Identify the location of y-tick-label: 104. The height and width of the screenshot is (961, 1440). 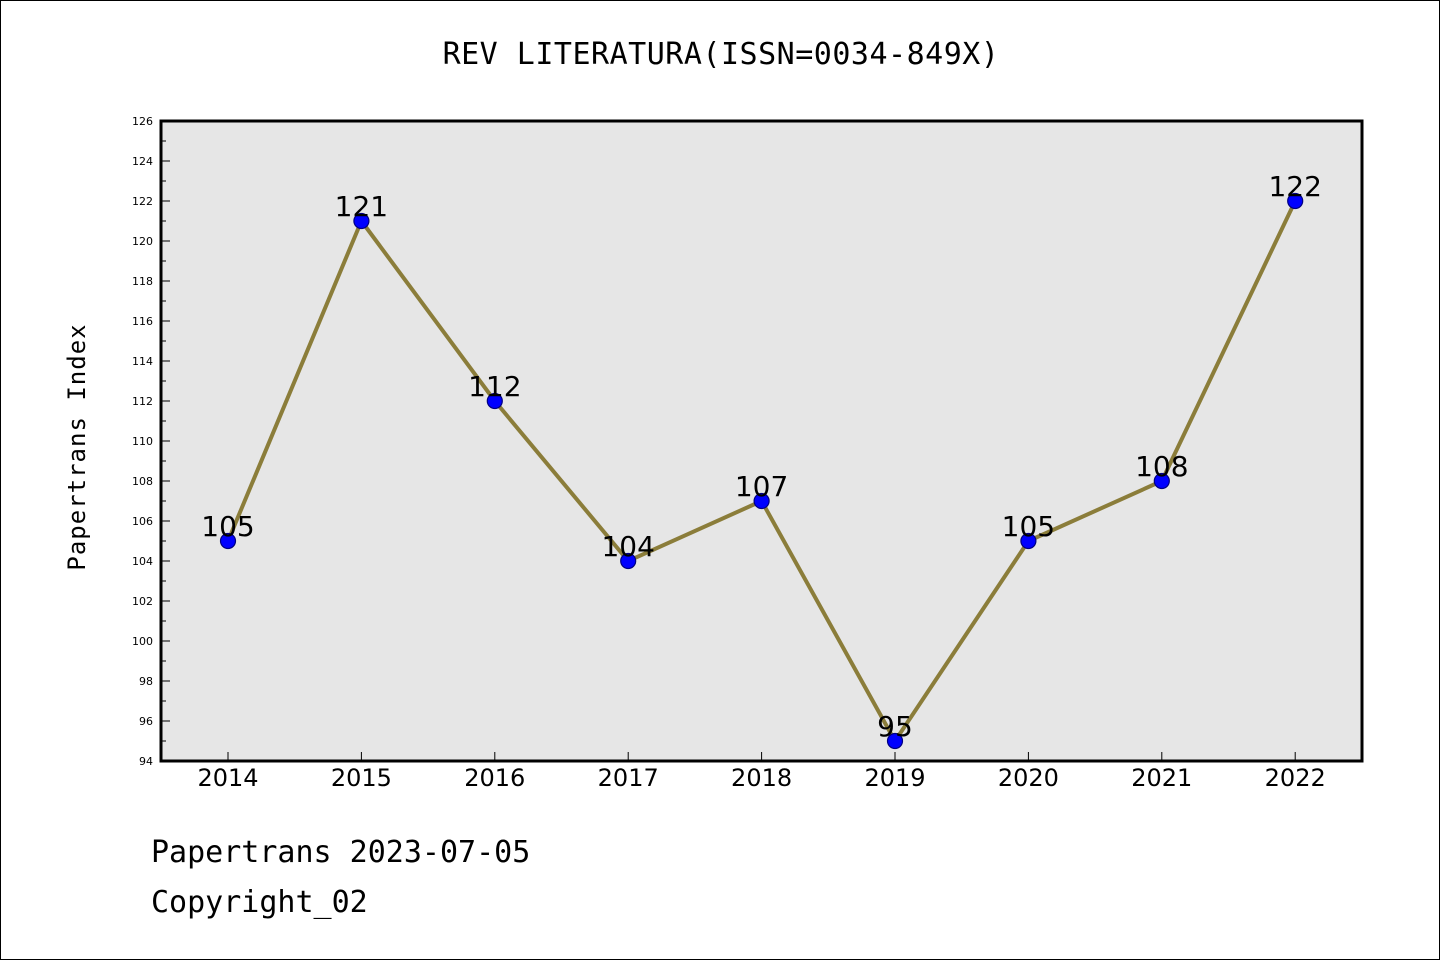
(142, 561).